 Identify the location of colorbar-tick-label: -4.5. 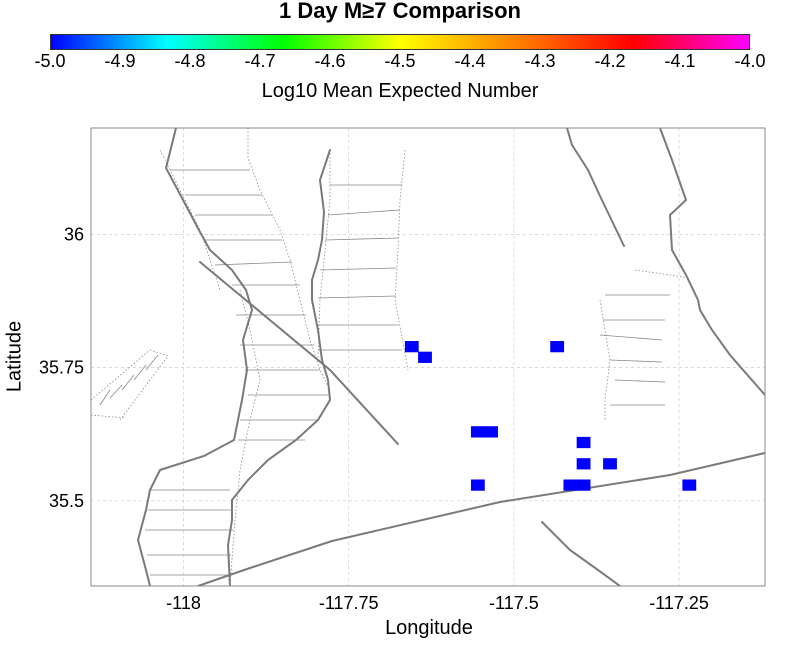
(400, 61).